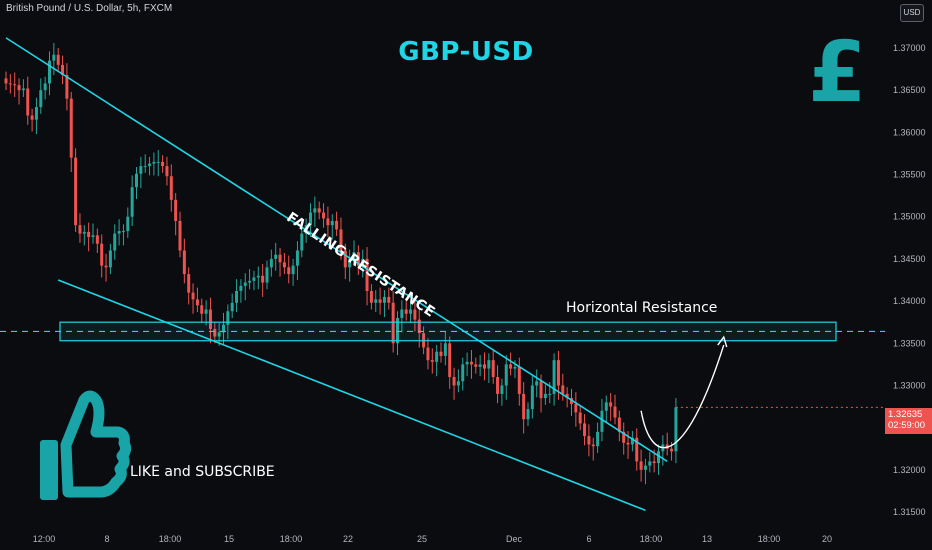 Image resolution: width=932 pixels, height=550 pixels. Describe the element at coordinates (909, 217) in the screenshot. I see `price-tick-label: 1.35000` at that location.